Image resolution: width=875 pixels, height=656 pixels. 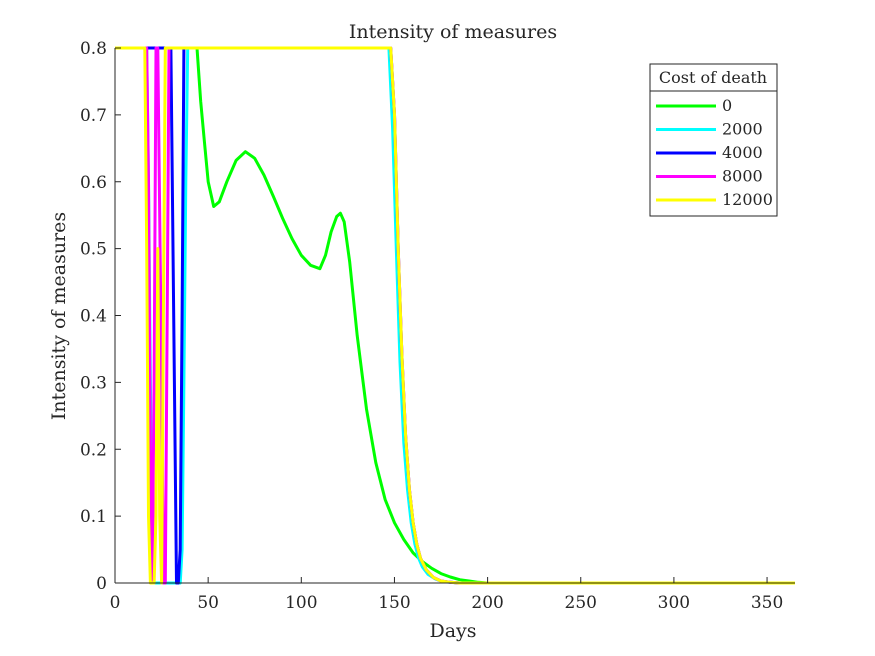 I want to click on x-tick-label: 250, so click(x=581, y=603).